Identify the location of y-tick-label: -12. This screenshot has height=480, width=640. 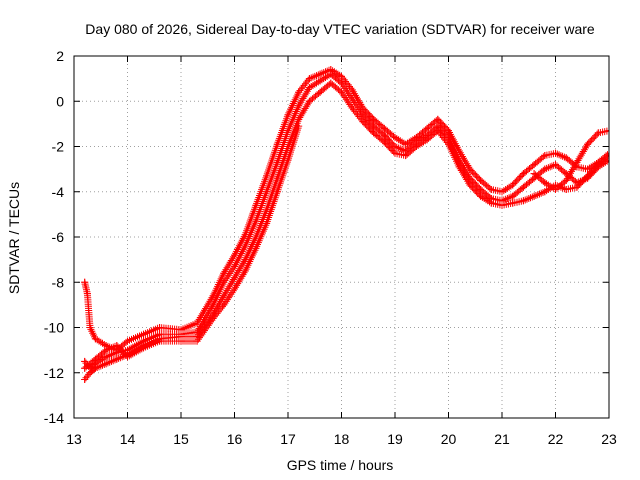
(54, 373).